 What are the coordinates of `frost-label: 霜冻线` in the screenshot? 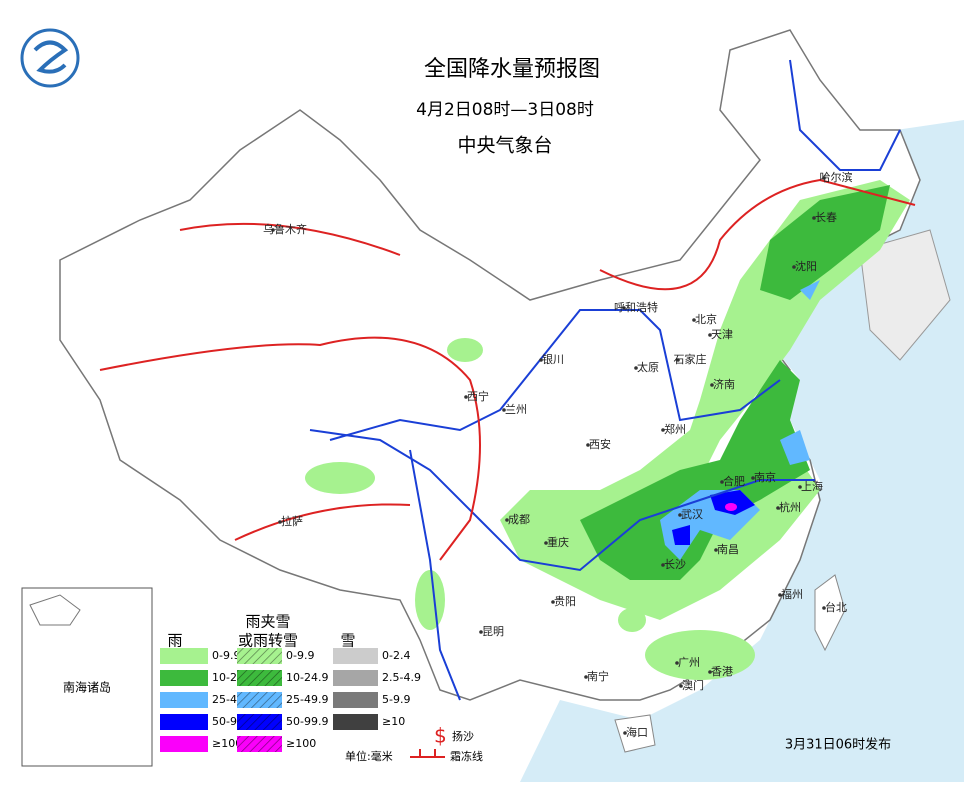 It's located at (466, 756).